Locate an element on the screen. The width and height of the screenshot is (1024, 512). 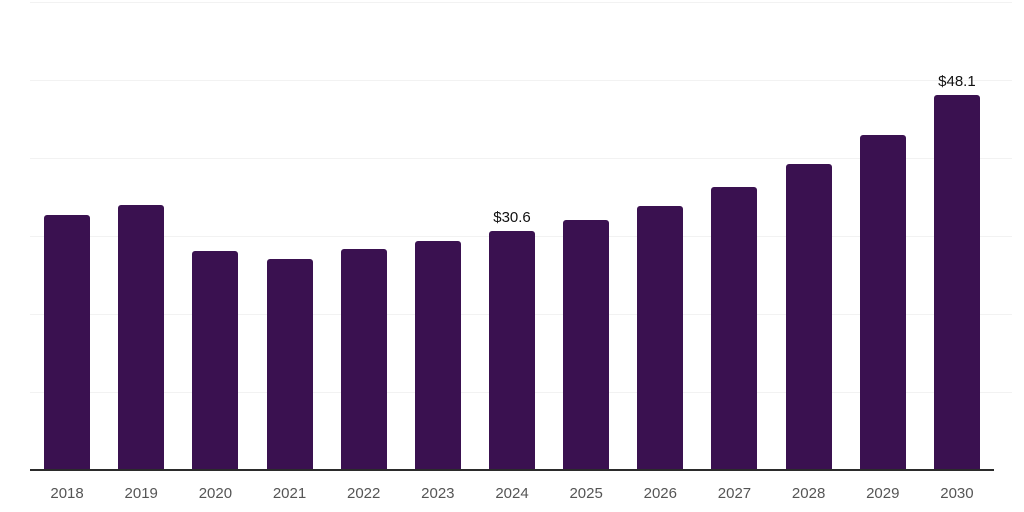
bar-2029 is located at coordinates (882, 302).